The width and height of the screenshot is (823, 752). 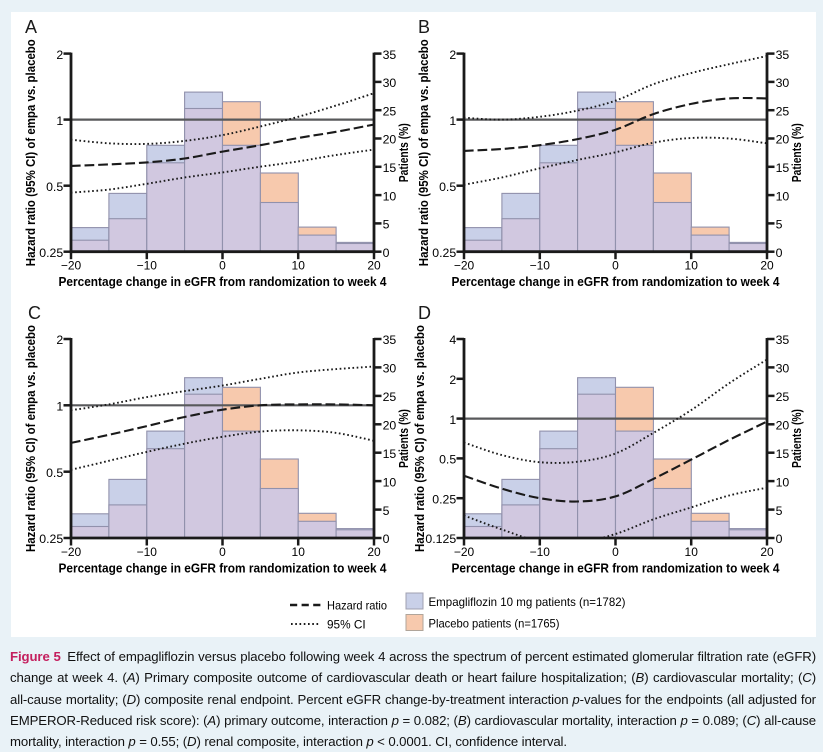 I want to click on svg-text: 95% CI, so click(x=346, y=624).